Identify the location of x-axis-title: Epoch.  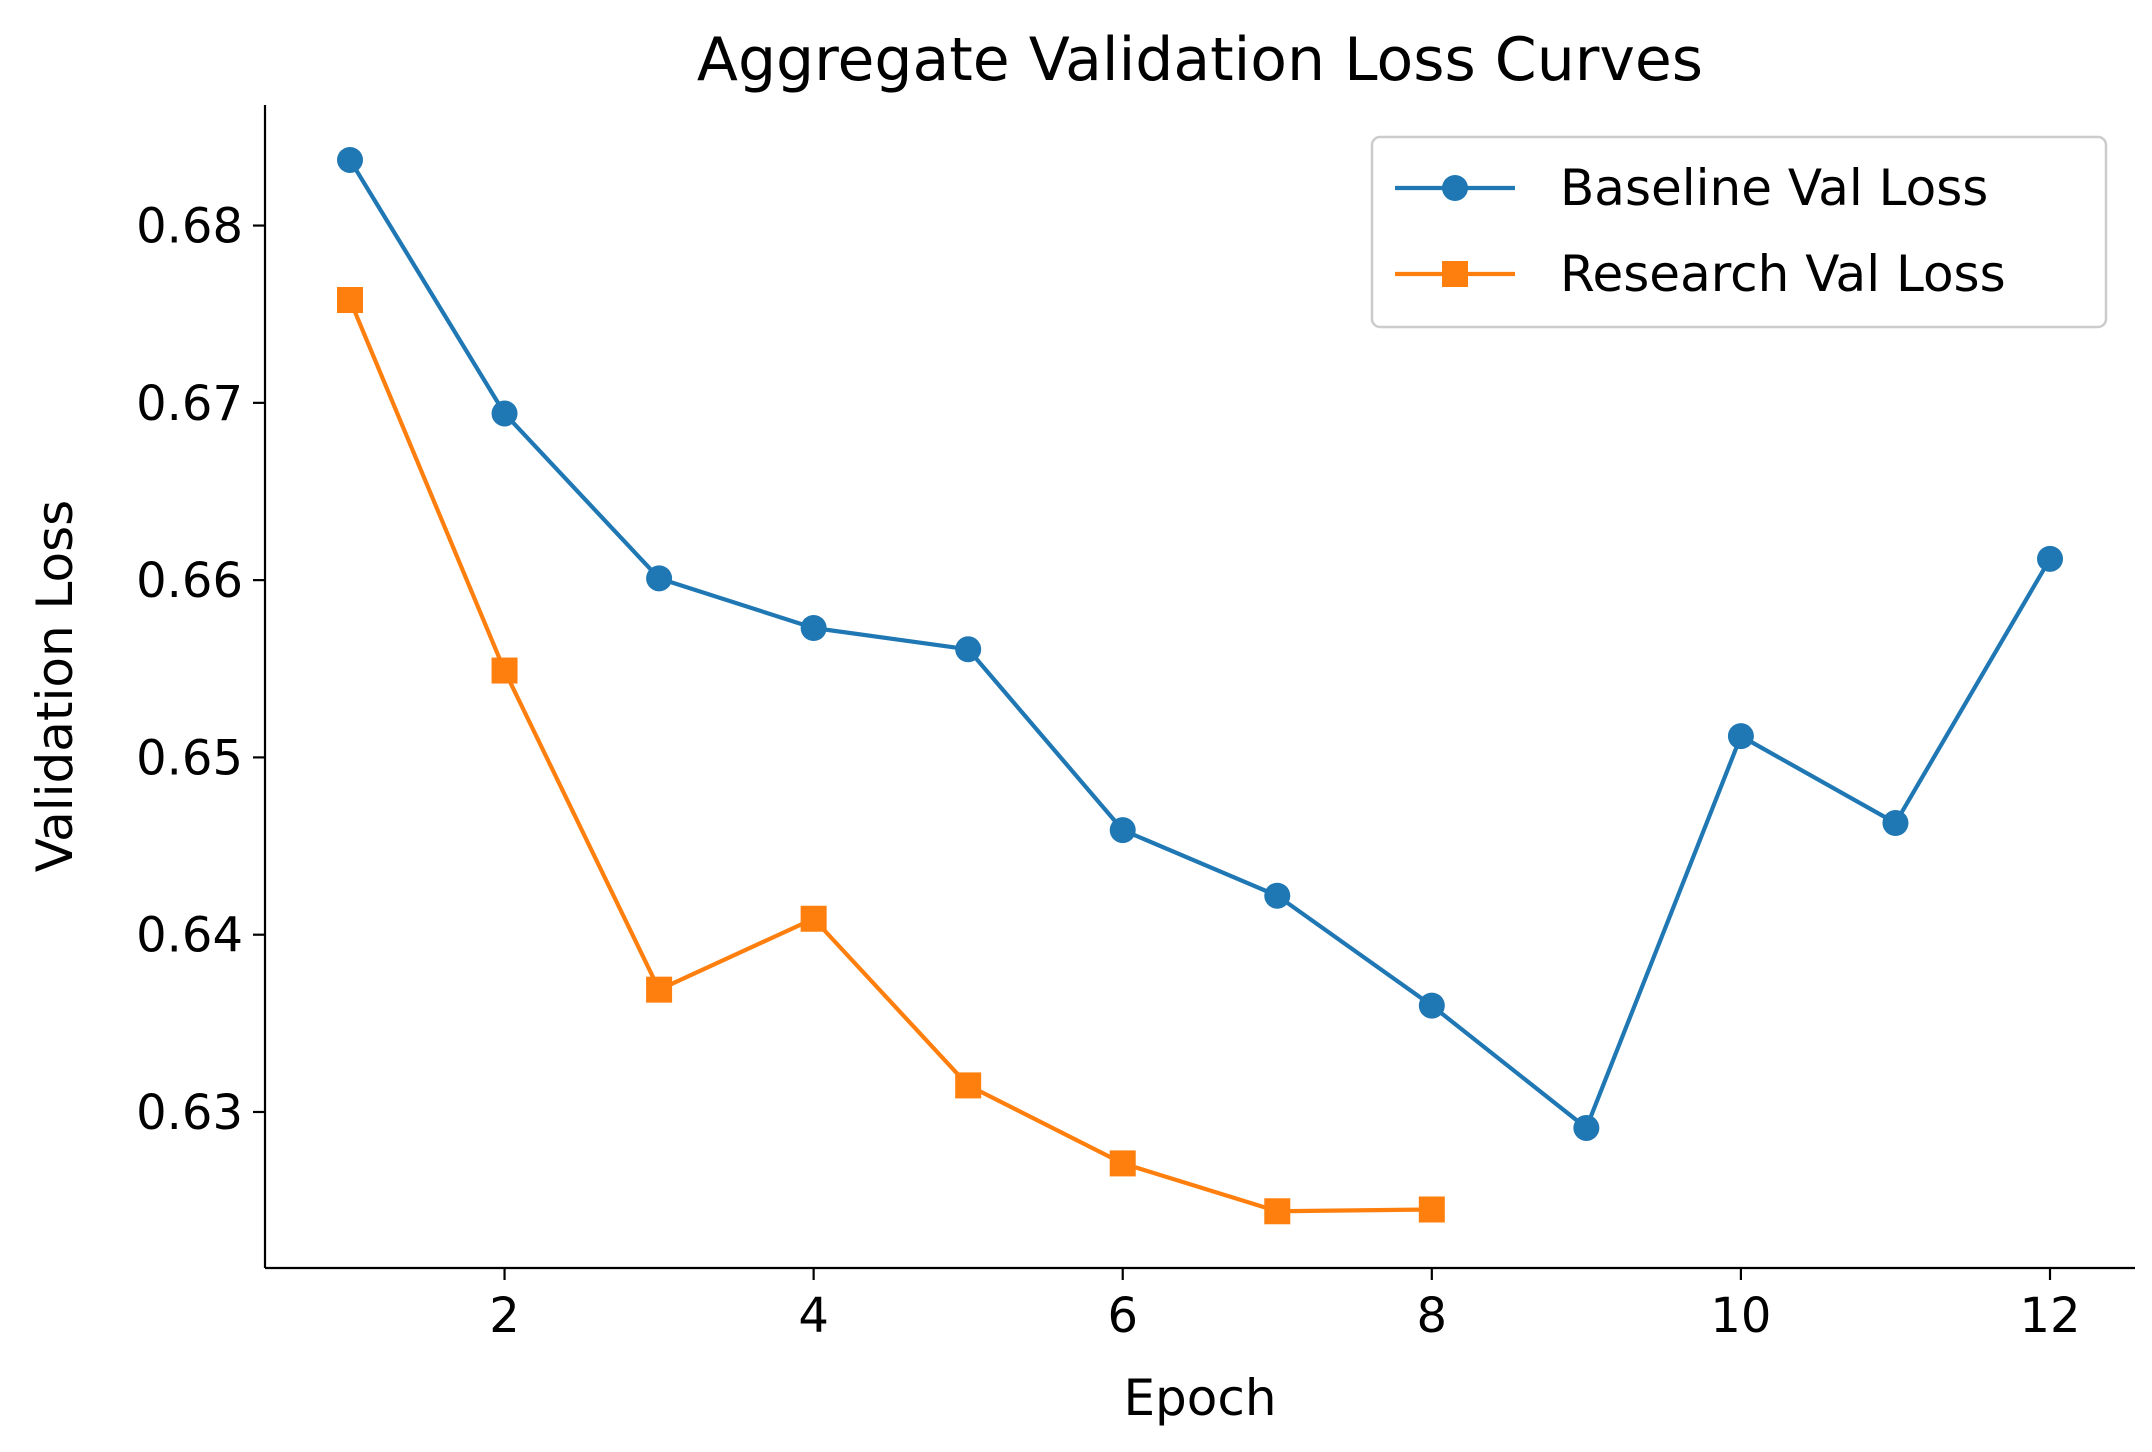
(1199, 1398).